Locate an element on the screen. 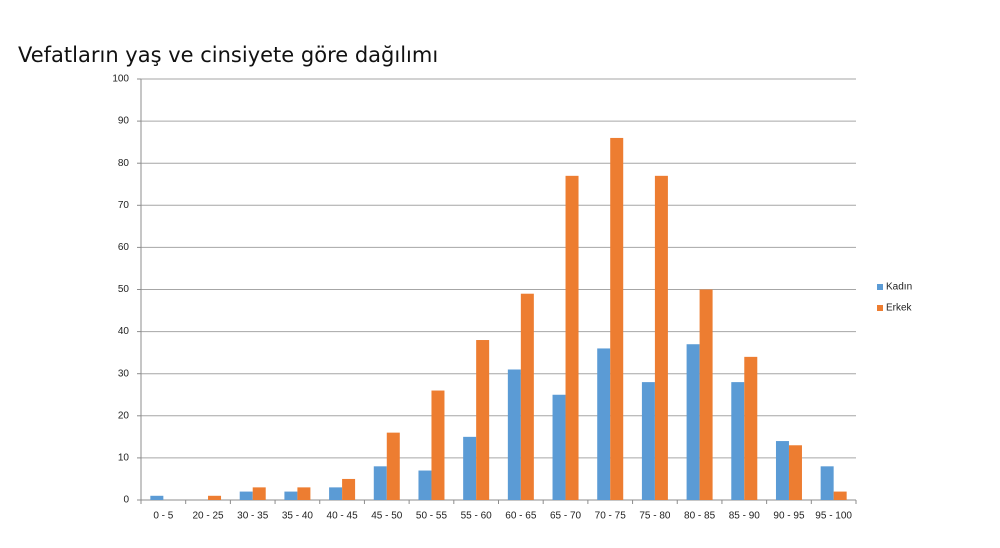 Image resolution: width=1000 pixels, height=548 pixels. x-tick-label: 65 - 70 is located at coordinates (566, 516).